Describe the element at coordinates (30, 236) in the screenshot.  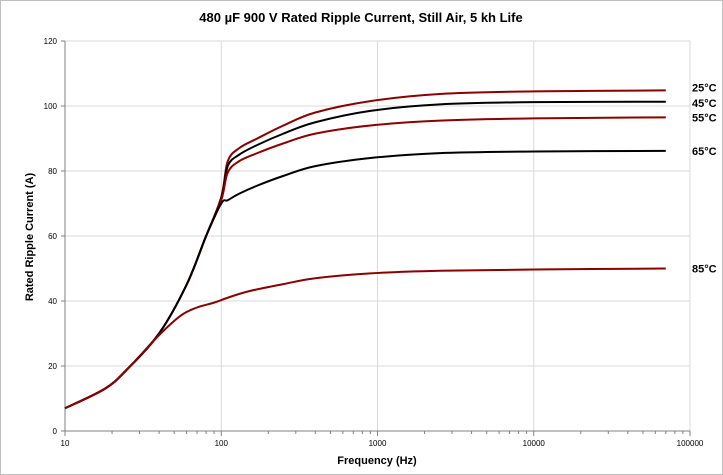
I see `y-axis-label: Rated Ripple Current (A)` at that location.